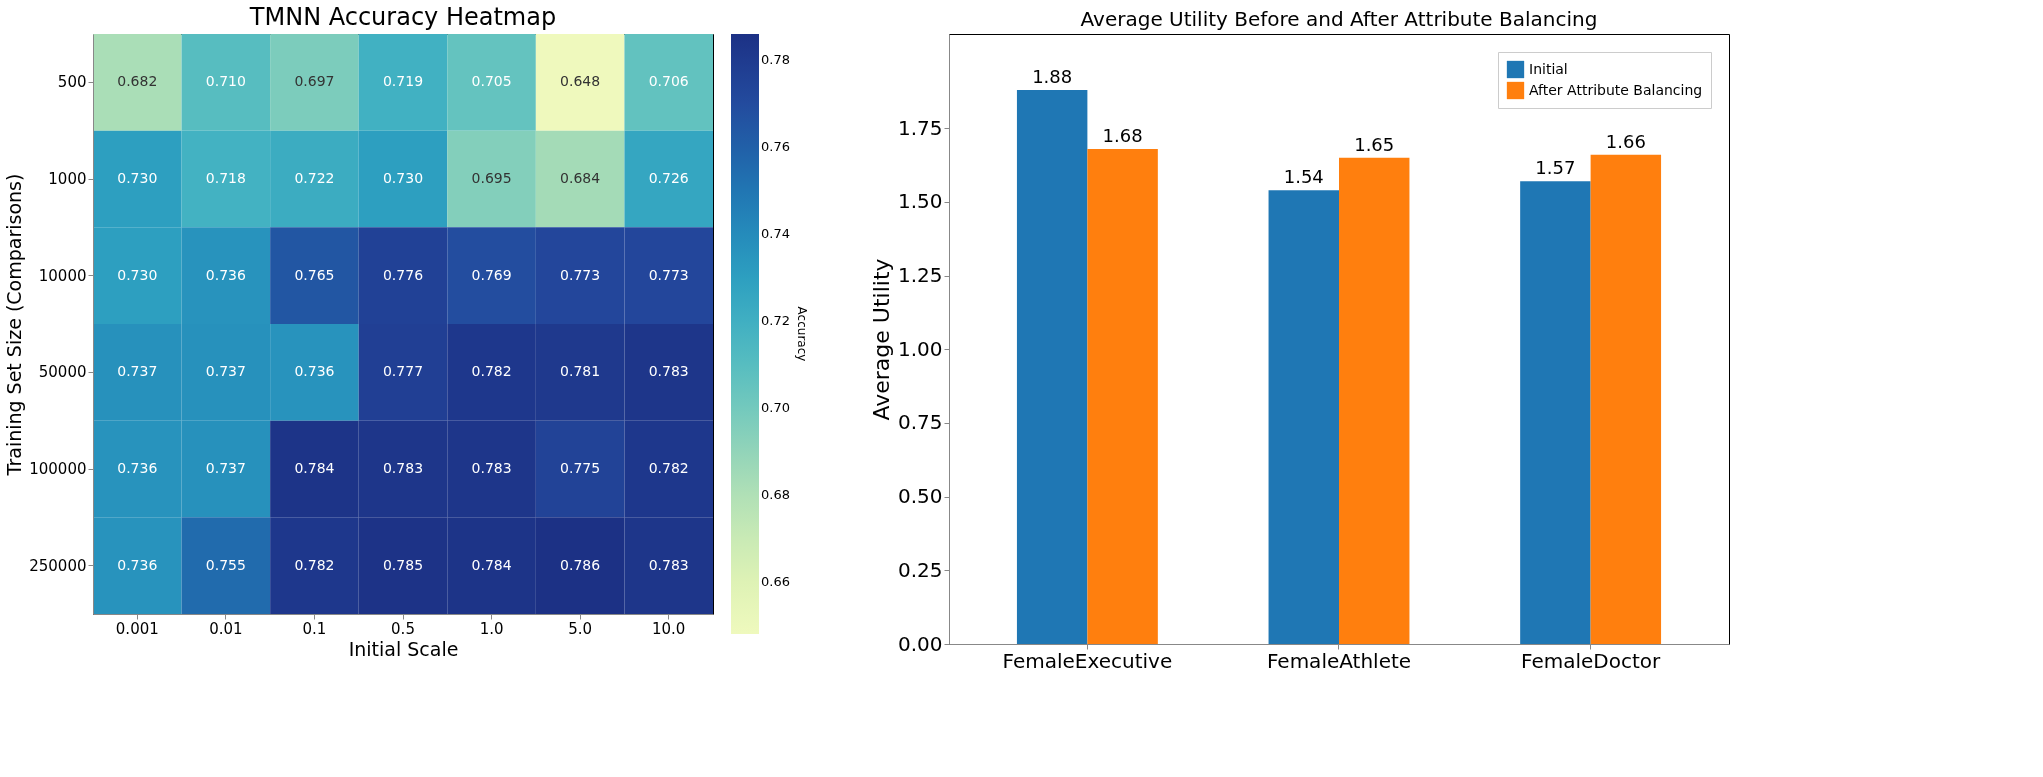  I want to click on y-tick-label: 1.75, so click(920, 127).